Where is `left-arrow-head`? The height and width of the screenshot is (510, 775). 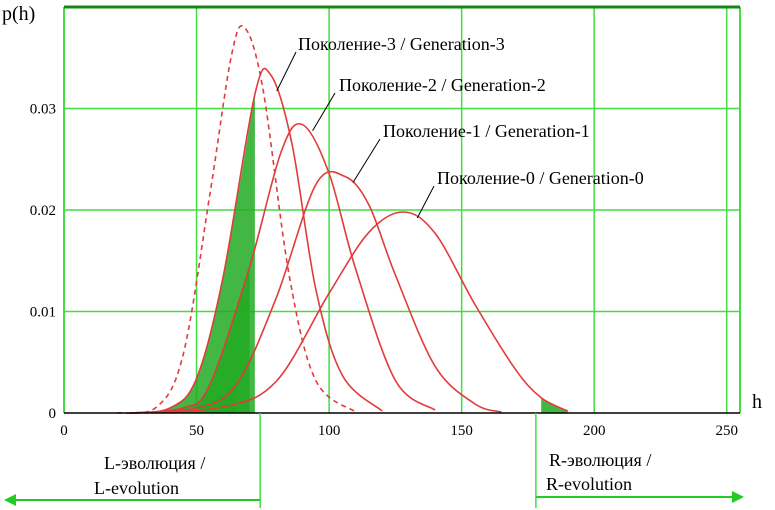 left-arrow-head is located at coordinates (10, 500).